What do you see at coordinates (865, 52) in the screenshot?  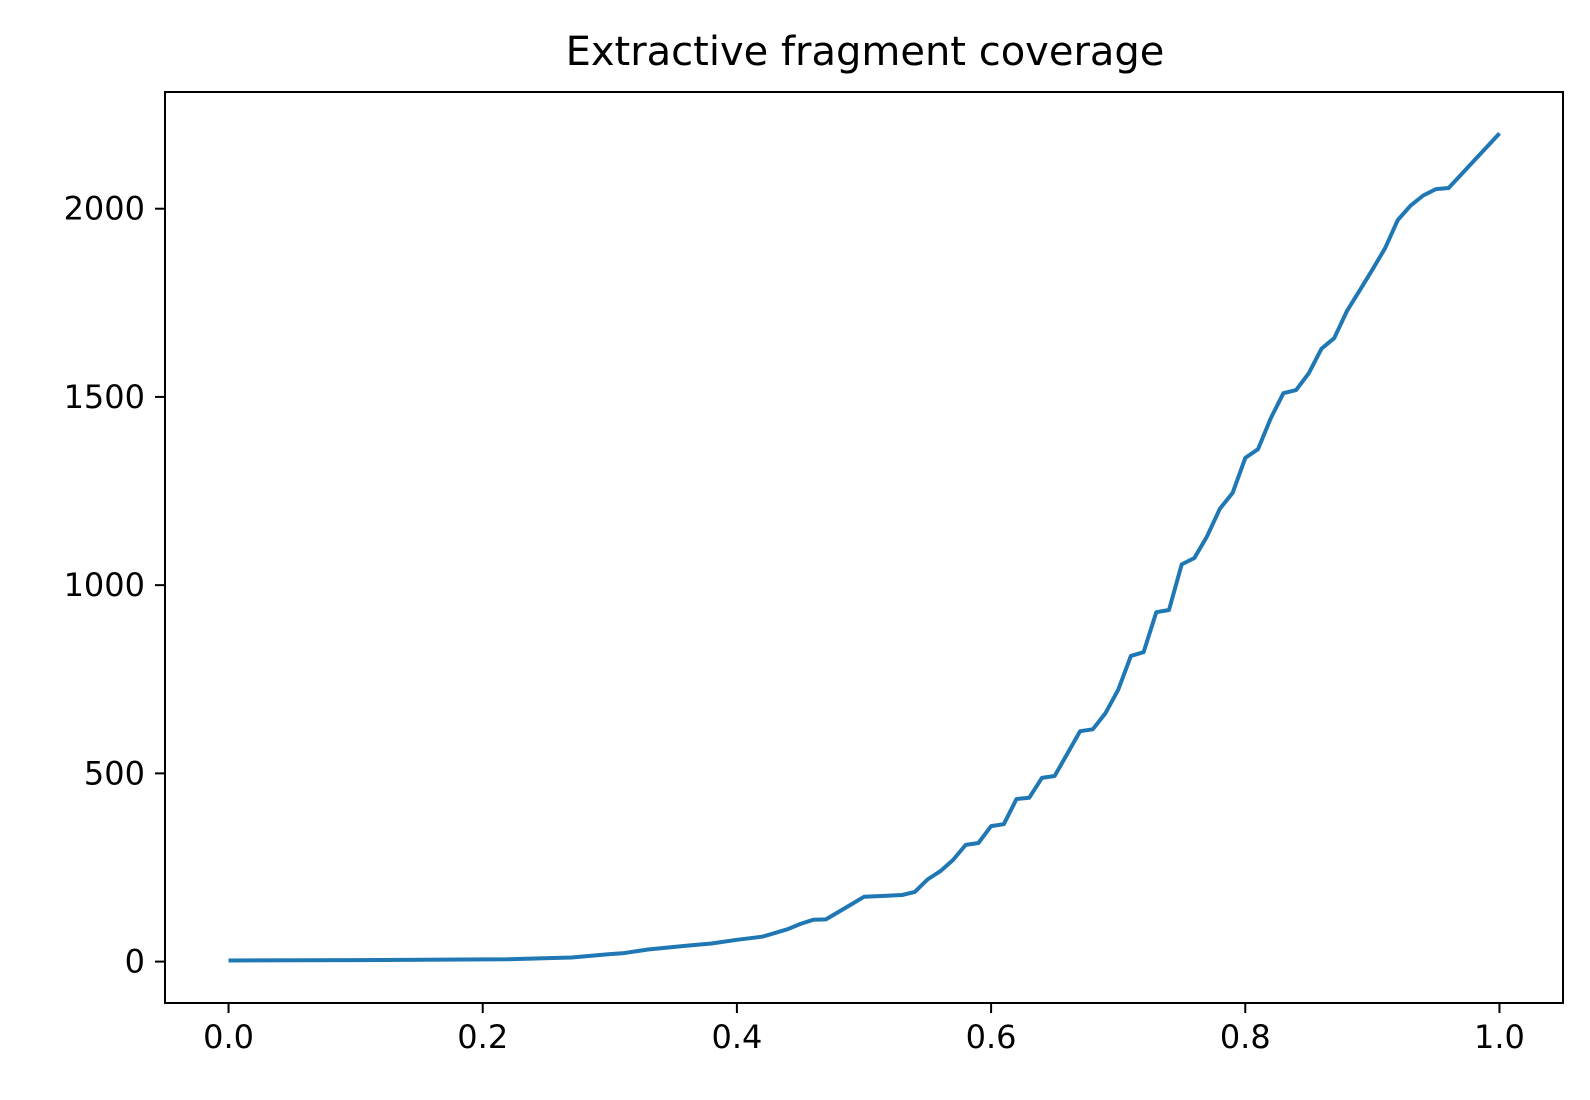 I see `chart-title: Extractive fragment coverage` at bounding box center [865, 52].